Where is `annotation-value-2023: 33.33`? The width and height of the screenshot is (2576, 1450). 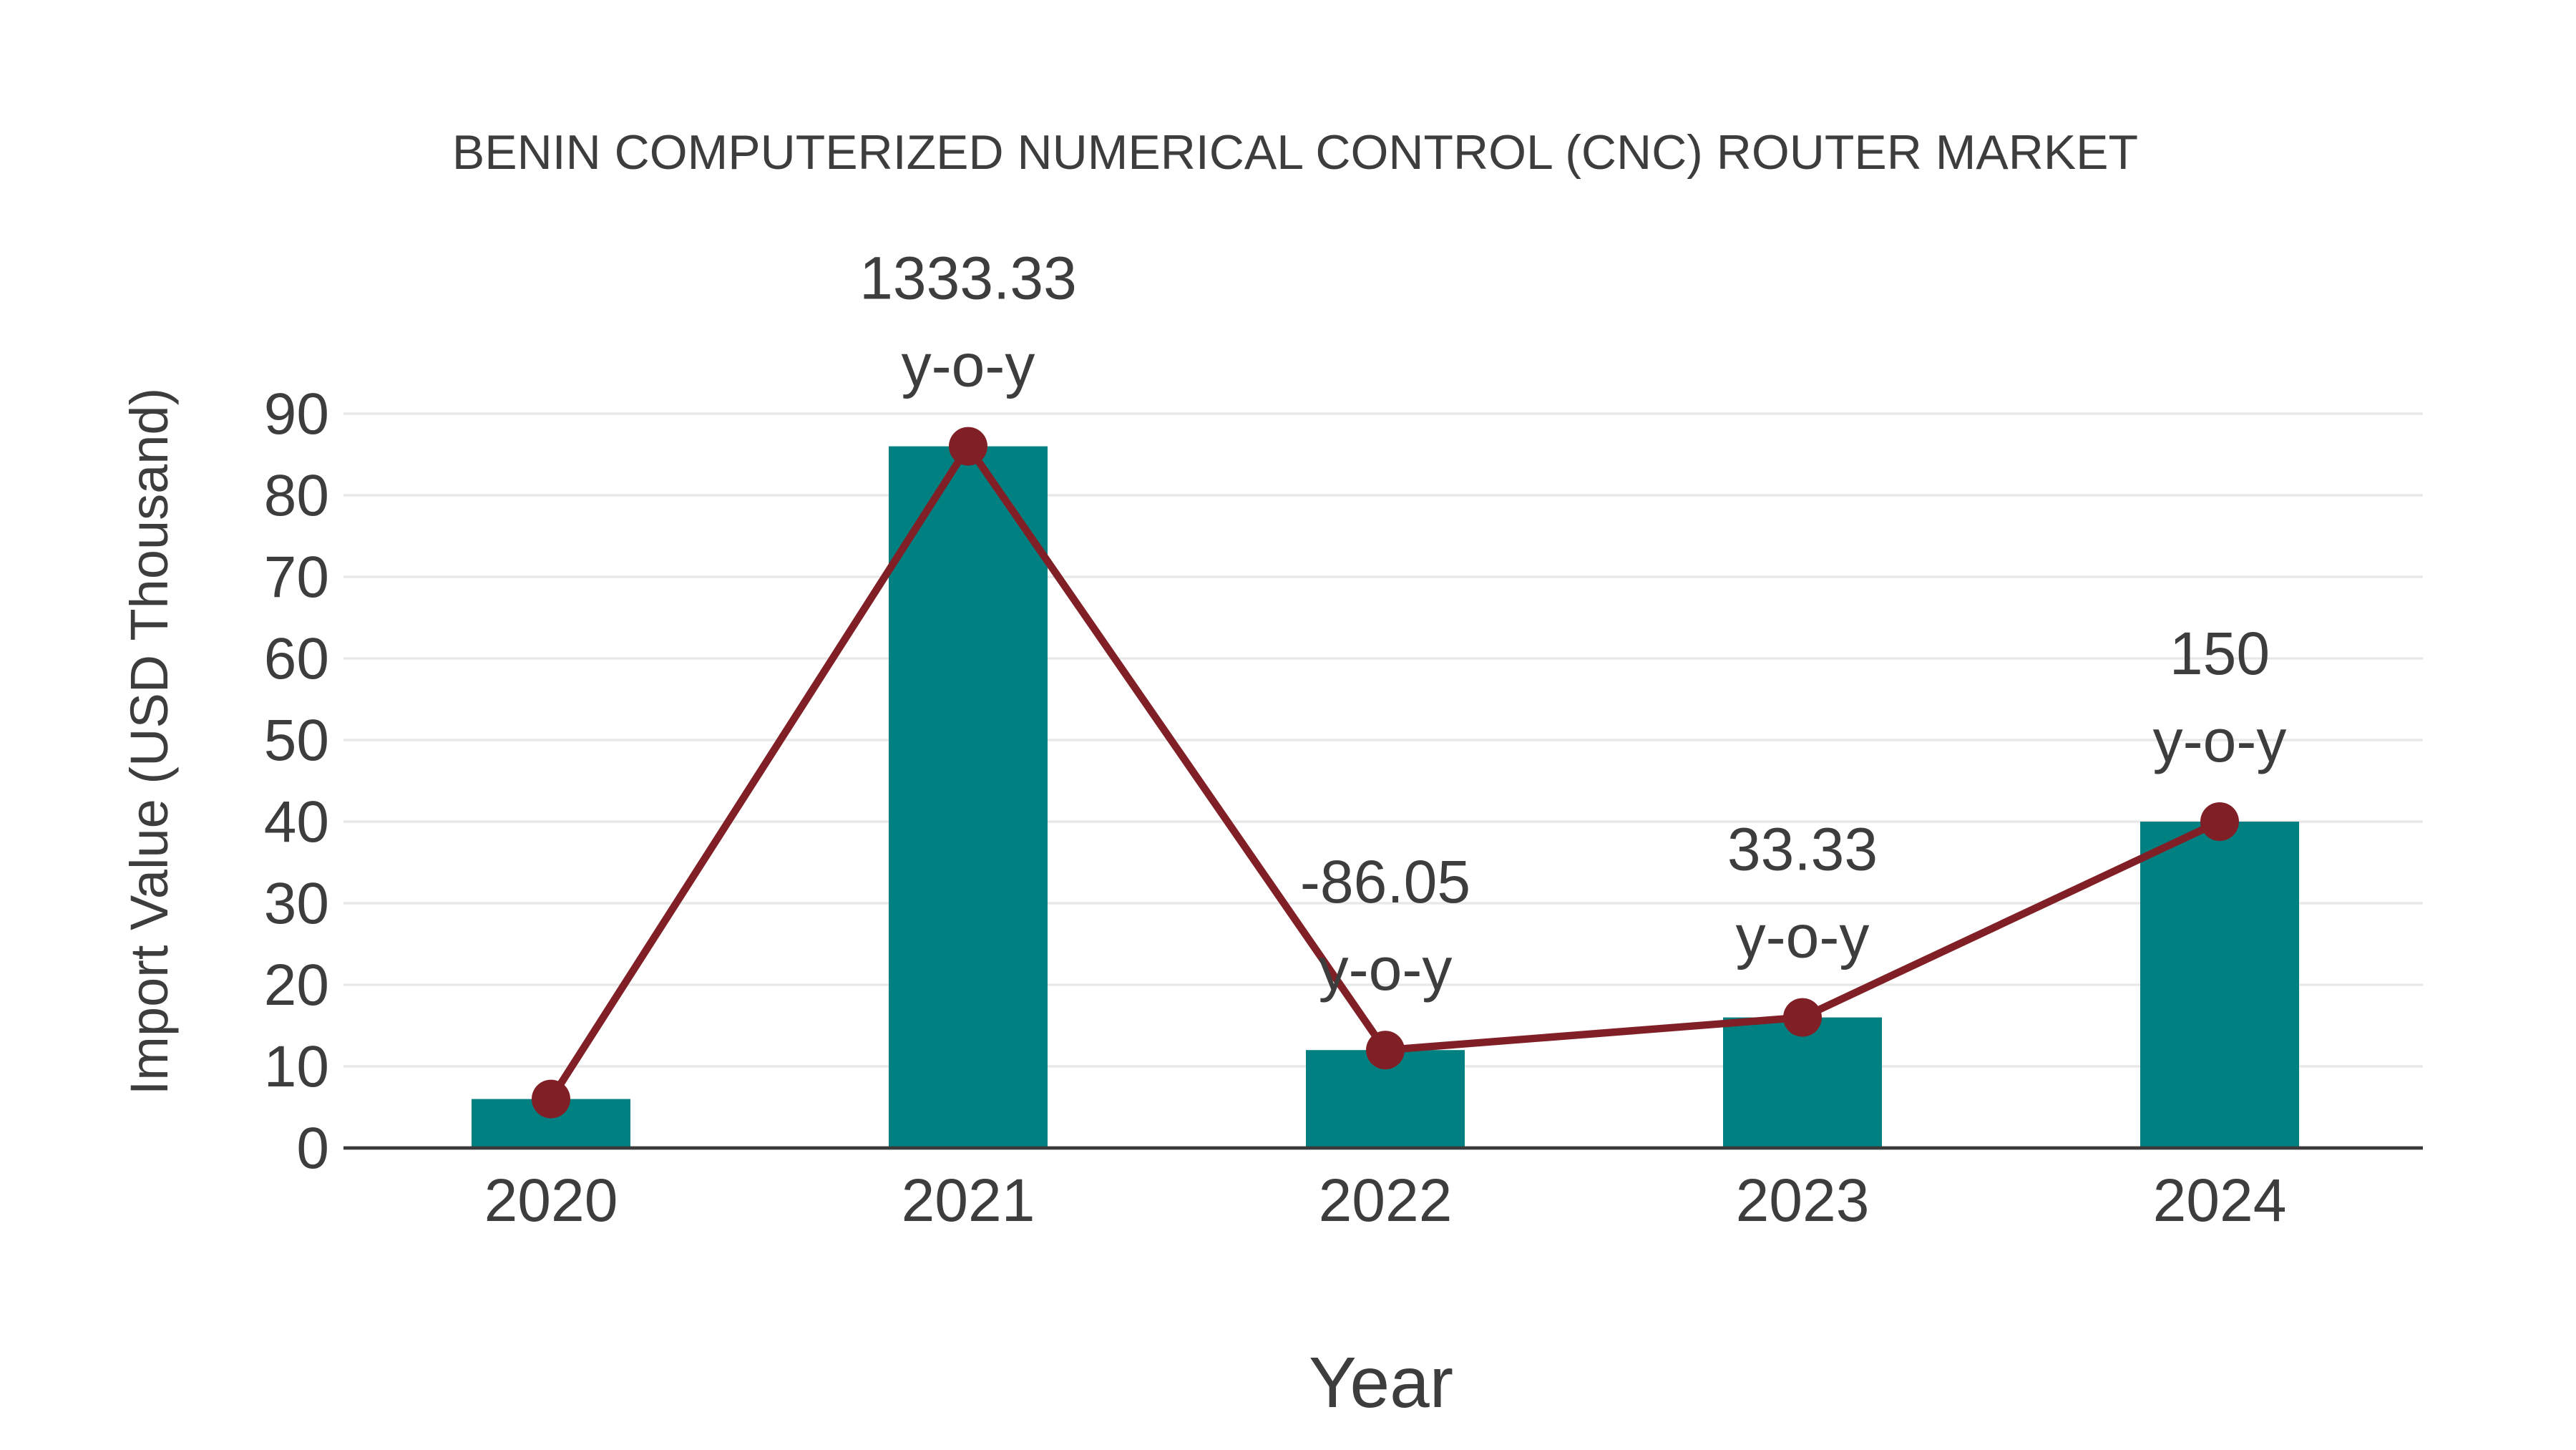 annotation-value-2023: 33.33 is located at coordinates (1802, 849).